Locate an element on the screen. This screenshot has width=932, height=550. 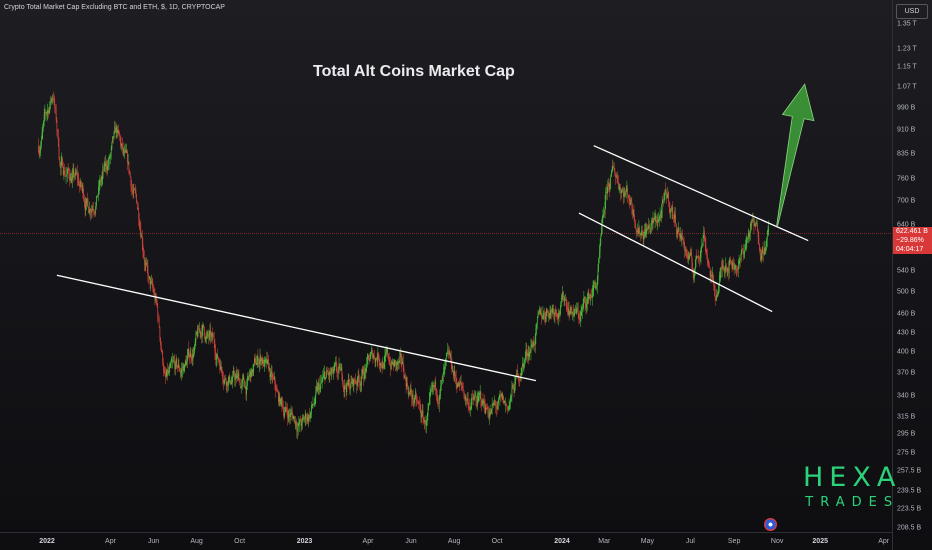
bullish-arrow-icon is located at coordinates (795, 154).